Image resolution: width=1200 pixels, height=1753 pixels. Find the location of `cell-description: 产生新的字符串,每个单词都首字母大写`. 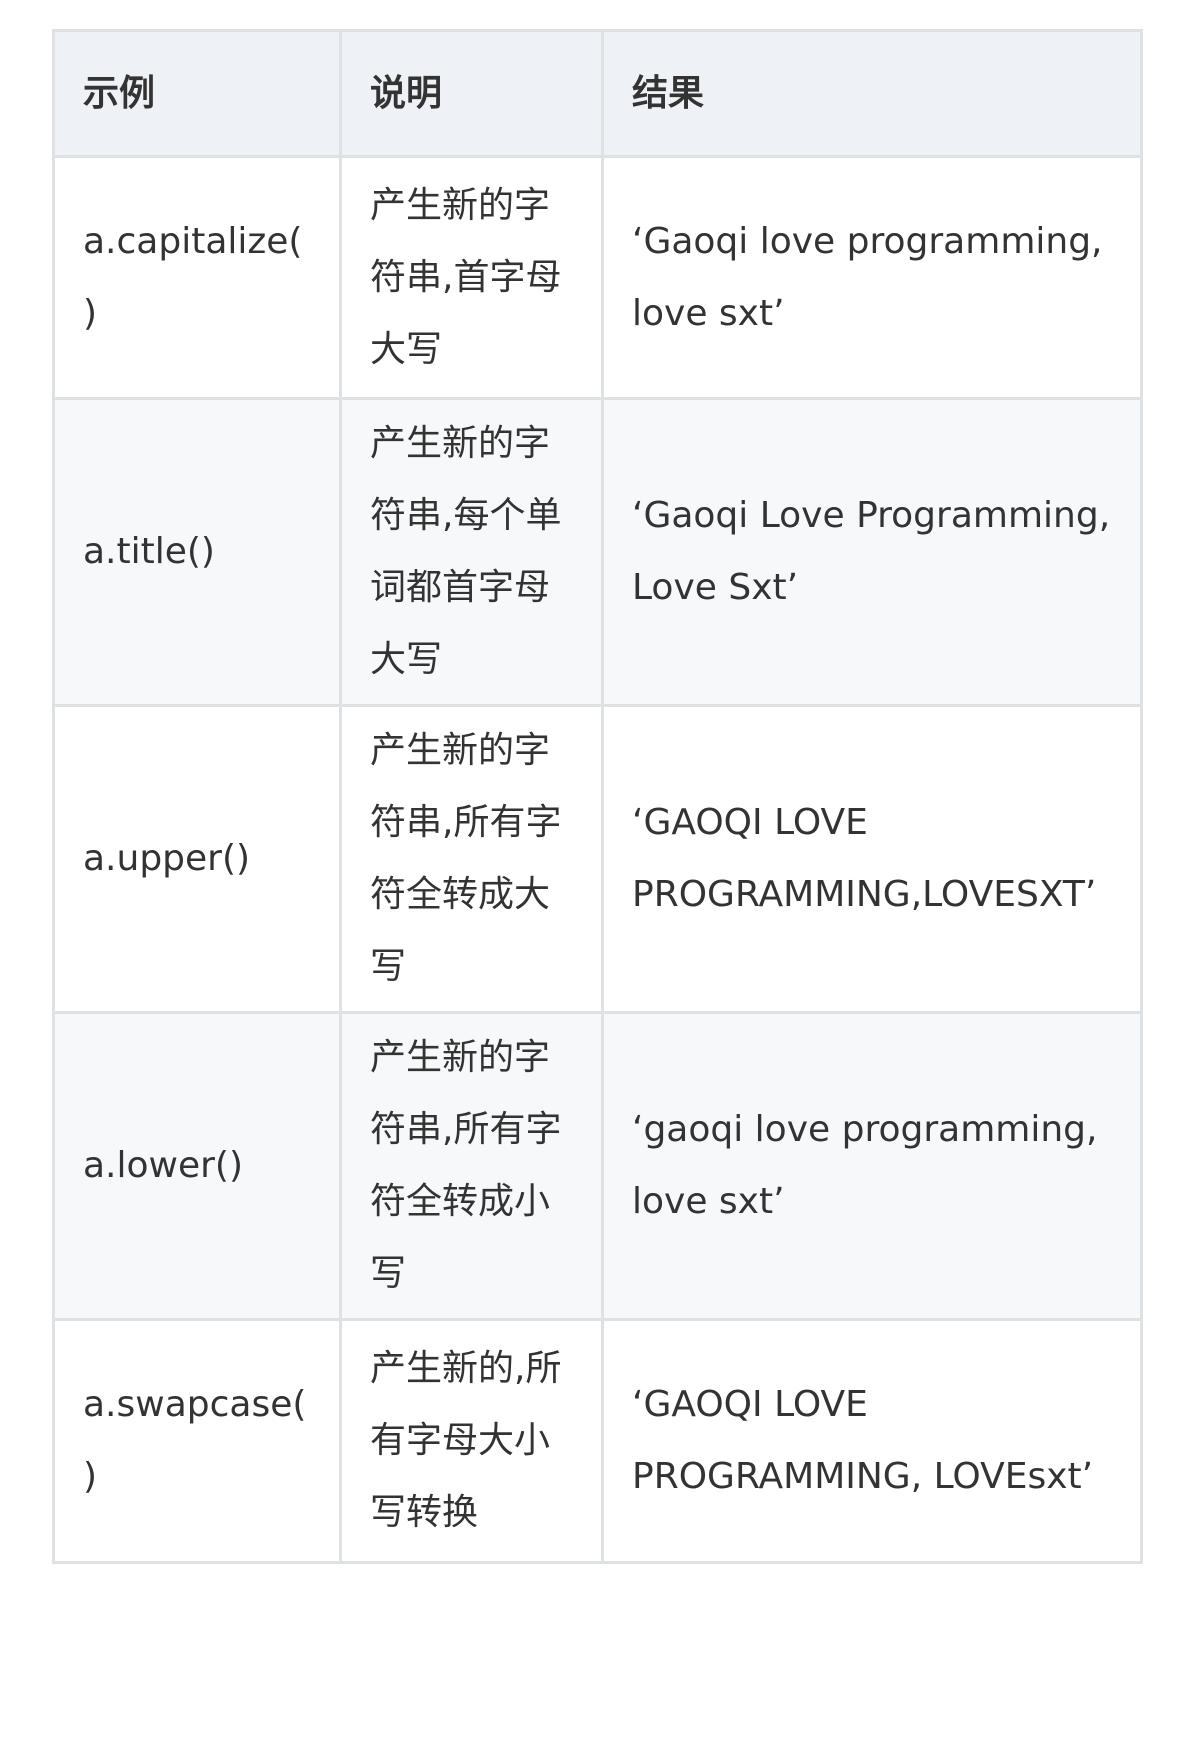

cell-description: 产生新的字符串,每个单词都首字母大写 is located at coordinates (471, 552).